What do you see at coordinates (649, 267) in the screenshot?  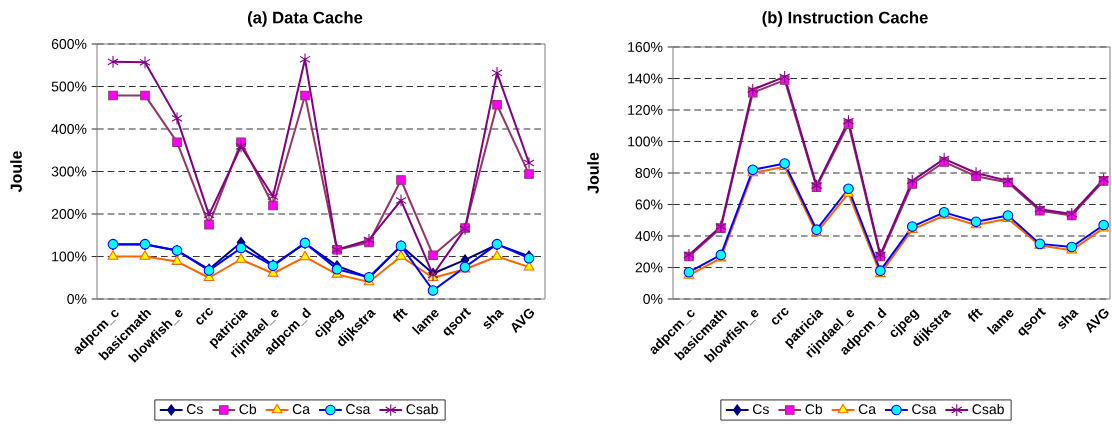 I see `y-tick-label: 20%` at bounding box center [649, 267].